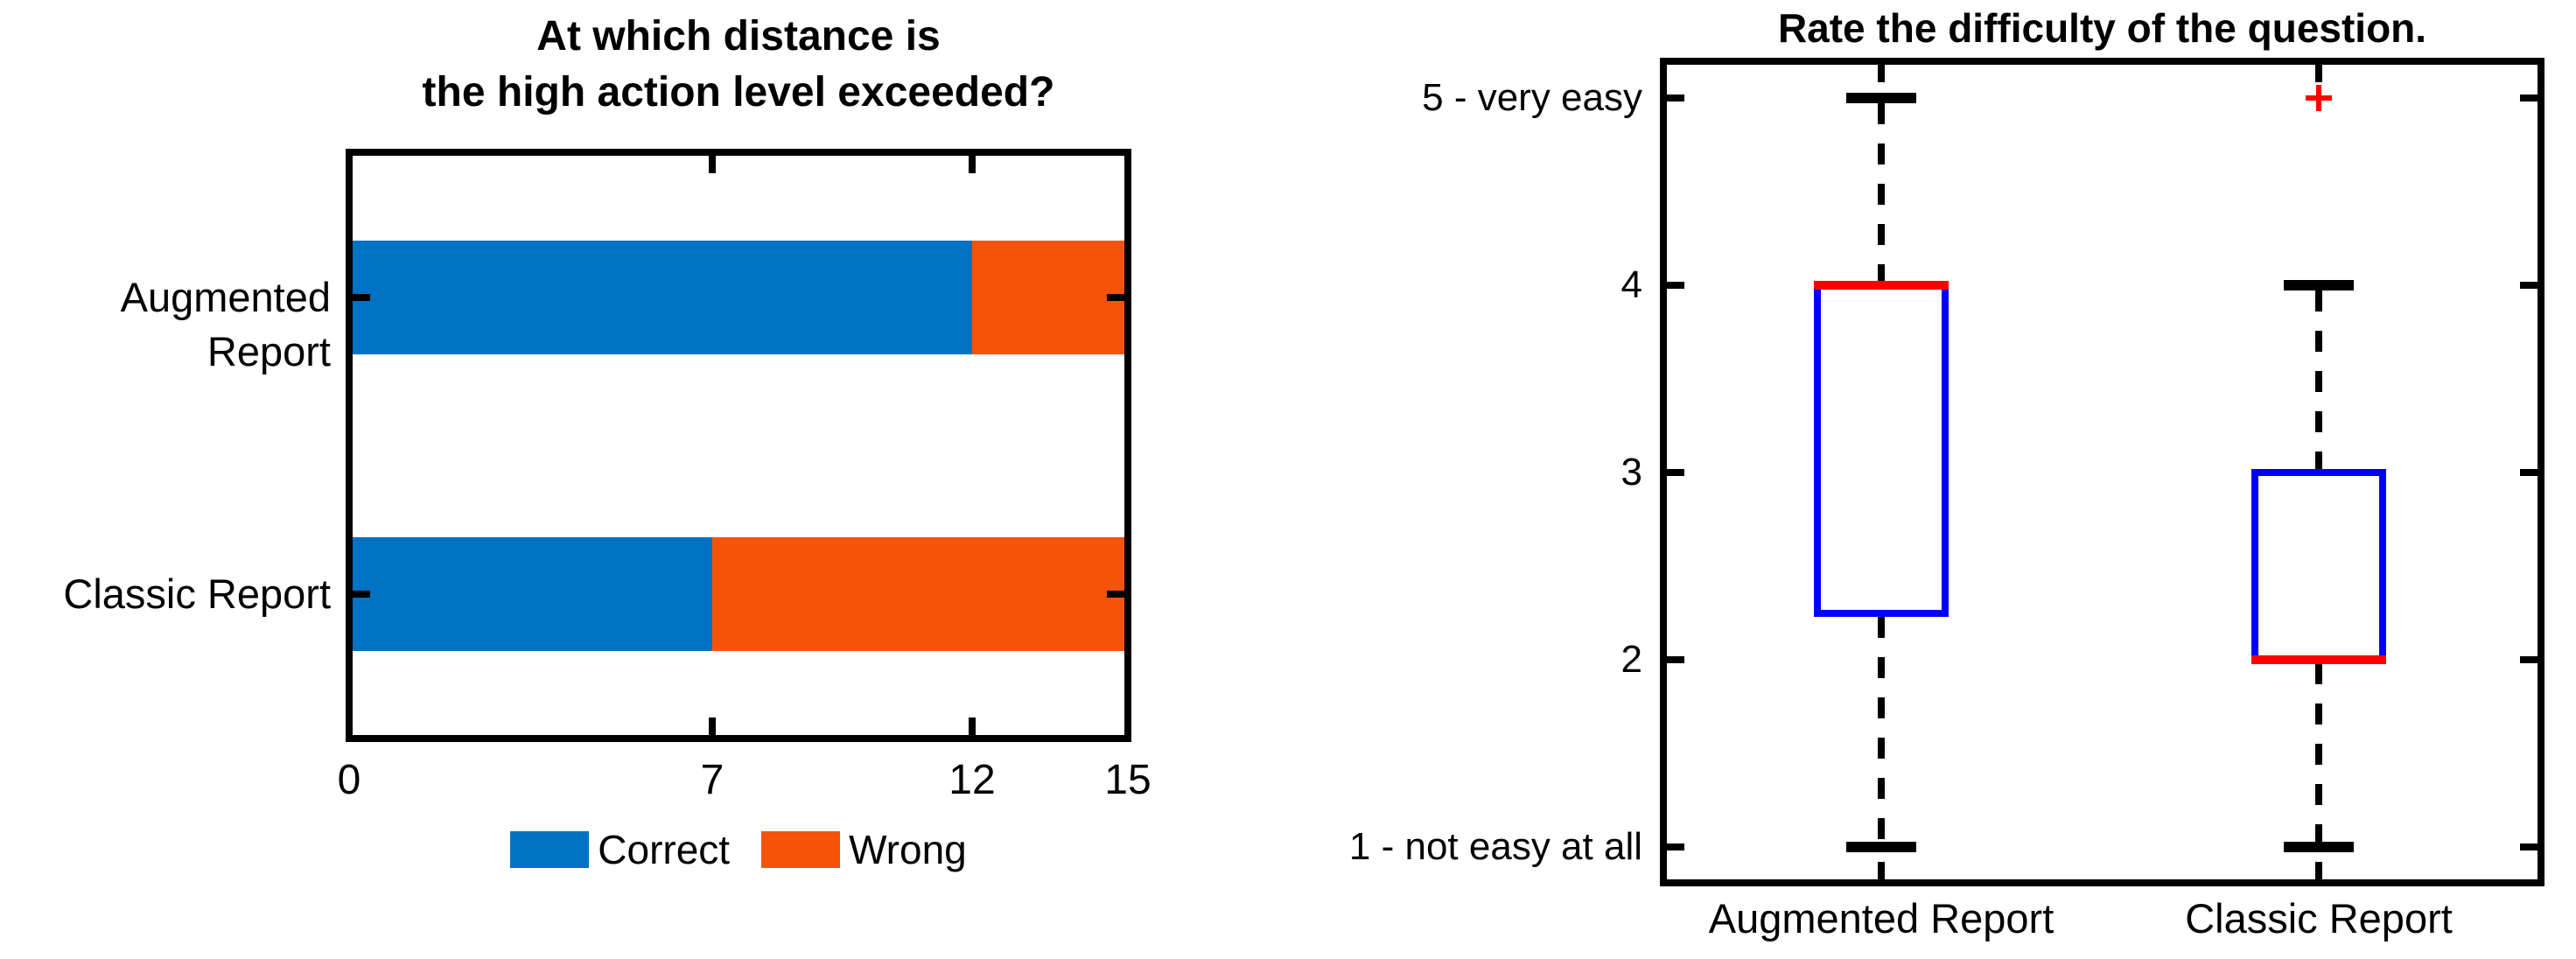 The width and height of the screenshot is (2576, 959). I want to click on box-ytick-label-3: 3, so click(1631, 472).